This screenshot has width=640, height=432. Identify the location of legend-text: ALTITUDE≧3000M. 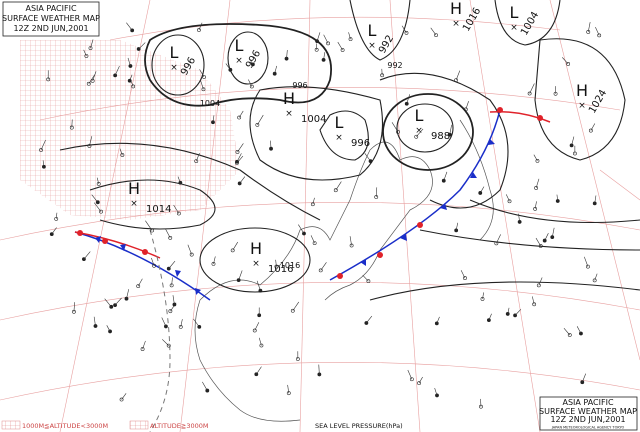
(179, 426).